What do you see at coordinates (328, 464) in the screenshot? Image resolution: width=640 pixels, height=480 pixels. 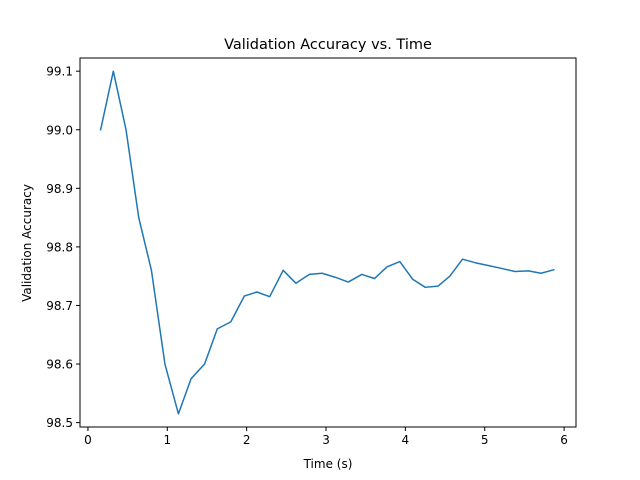 I see `x-axis-label: Time (s)` at bounding box center [328, 464].